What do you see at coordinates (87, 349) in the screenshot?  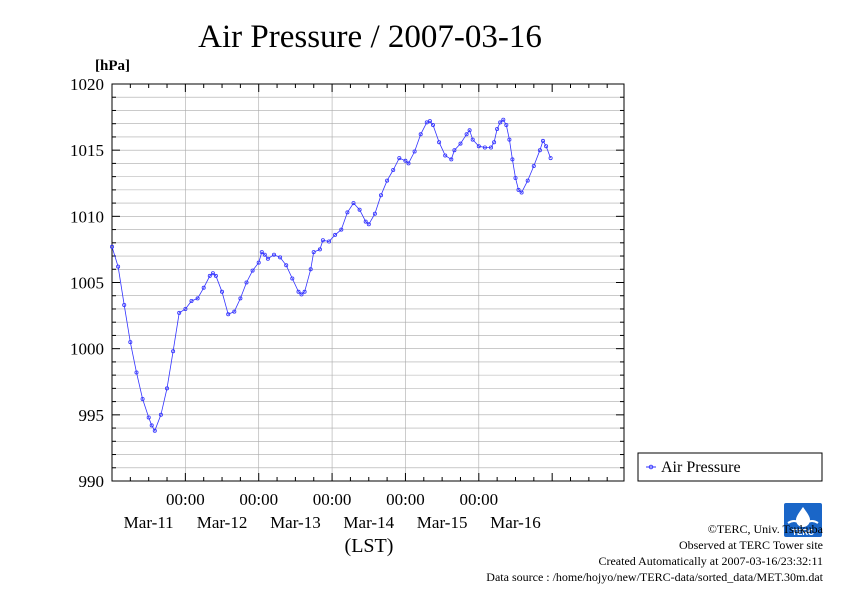 I see `y-tick-label: 1000` at bounding box center [87, 349].